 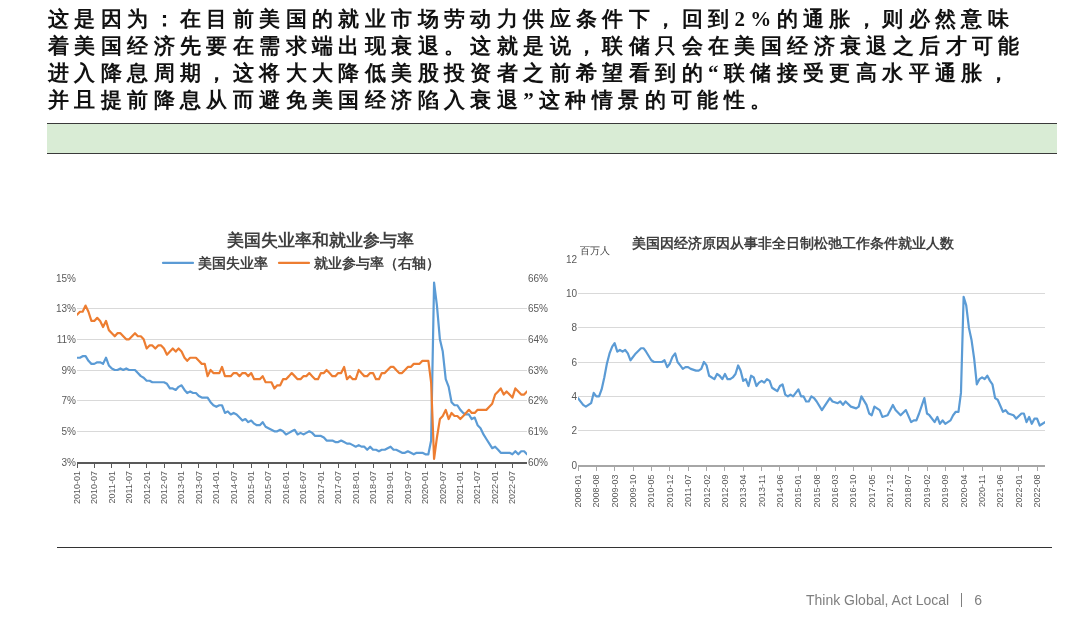 I want to click on y2-tick-label: 63%, so click(x=538, y=370).